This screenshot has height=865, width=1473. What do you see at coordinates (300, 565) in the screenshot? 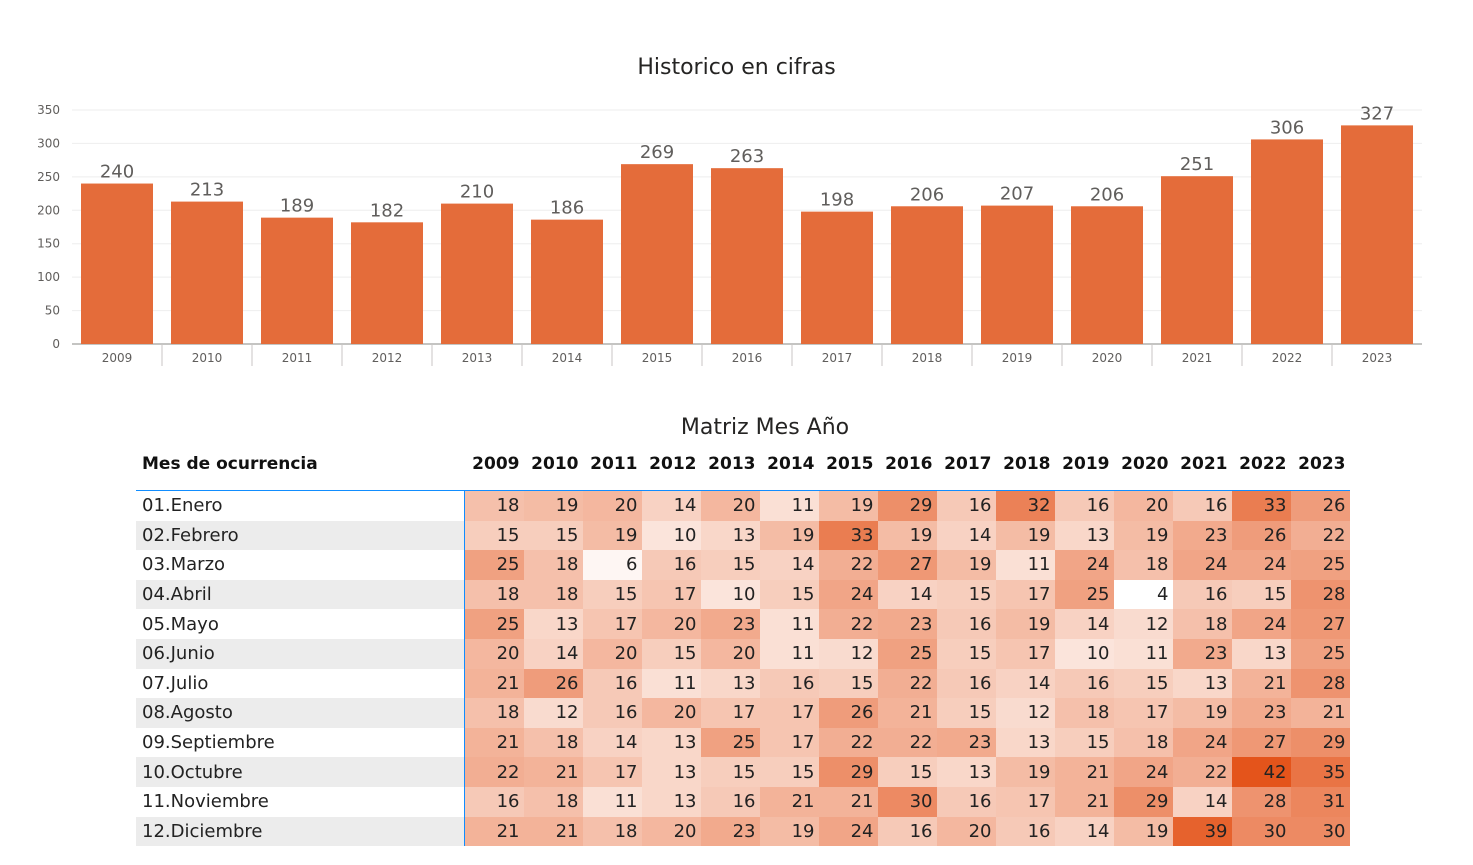
I see `month-label: 03.Marzo` at bounding box center [300, 565].